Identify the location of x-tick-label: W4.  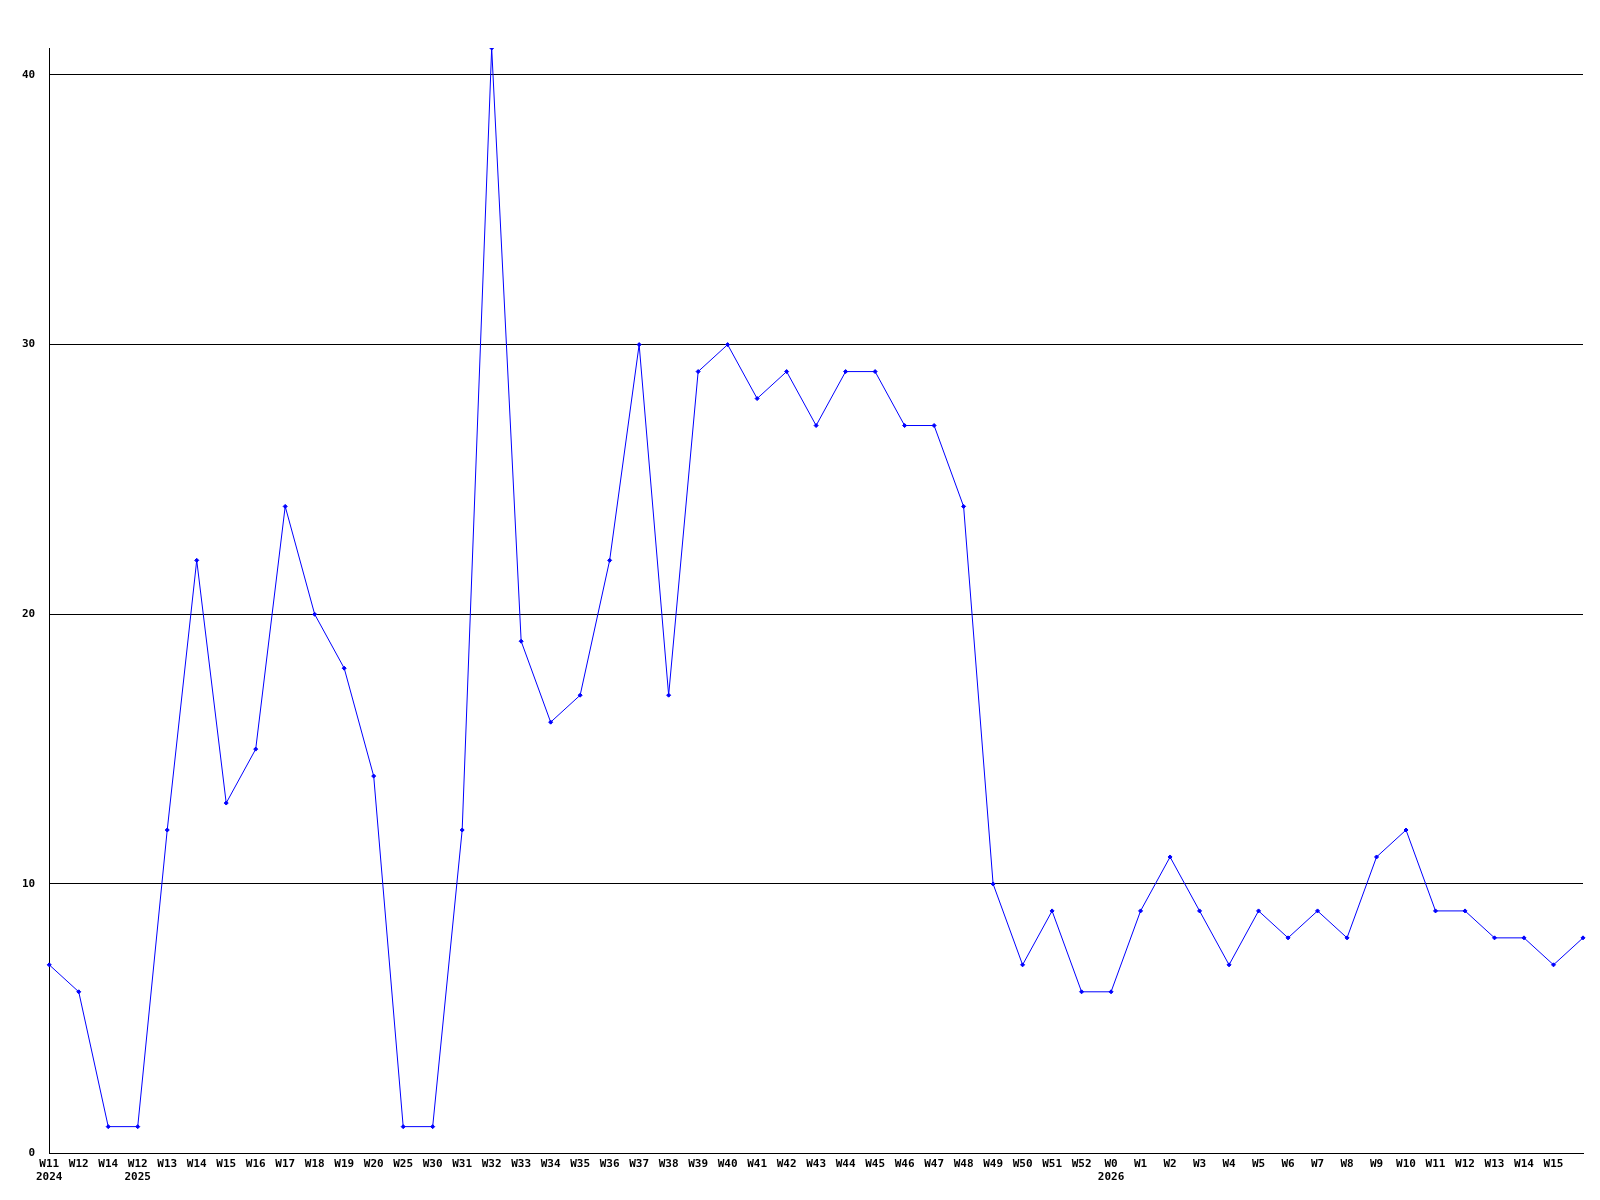
(1229, 1164).